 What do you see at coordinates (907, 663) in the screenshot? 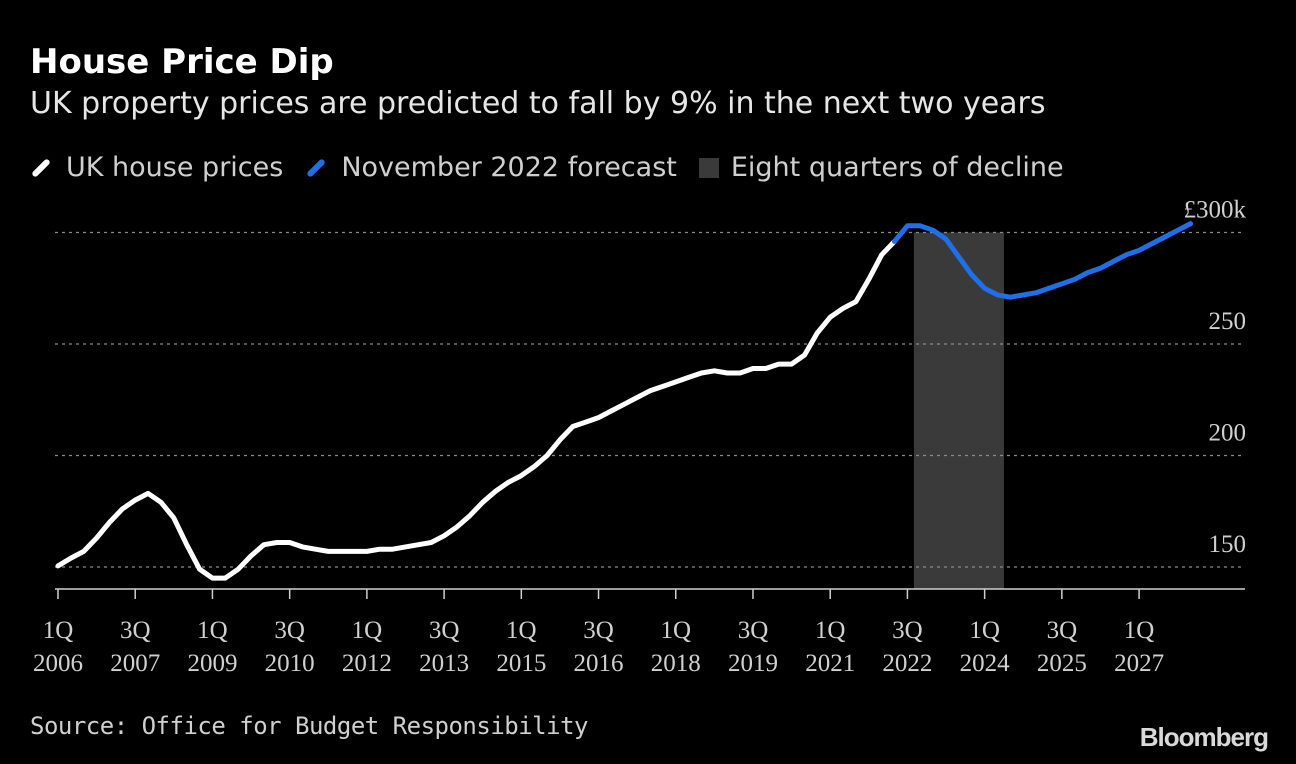
I see `x-tick-label-year: 2022` at bounding box center [907, 663].